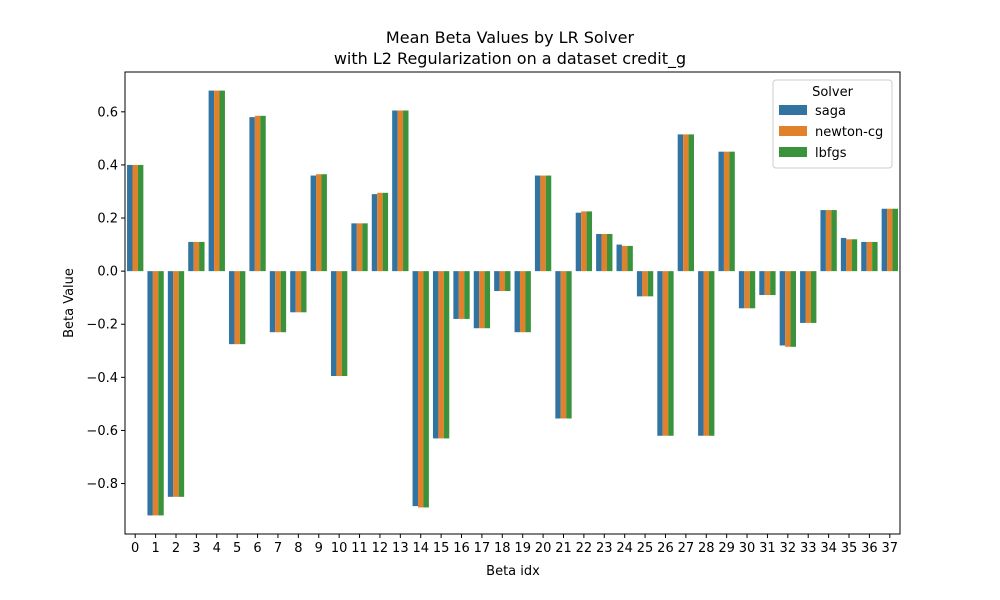 The image size is (1000, 600). I want to click on x-tick-label: 7, so click(278, 548).